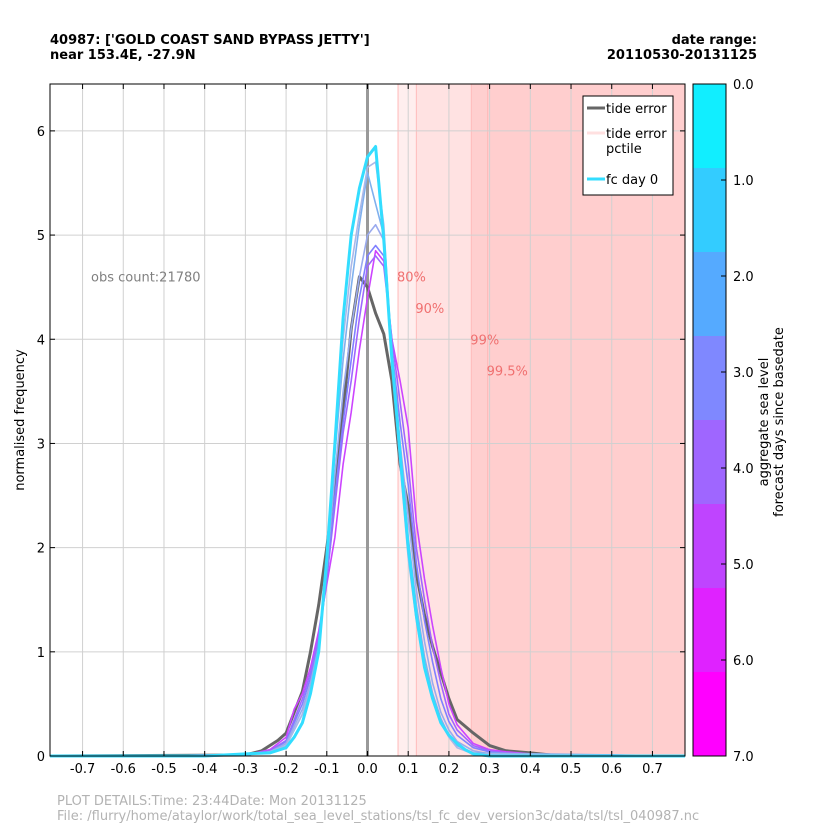  What do you see at coordinates (507, 372) in the screenshot?
I see `percentile-label-3: 99.5%` at bounding box center [507, 372].